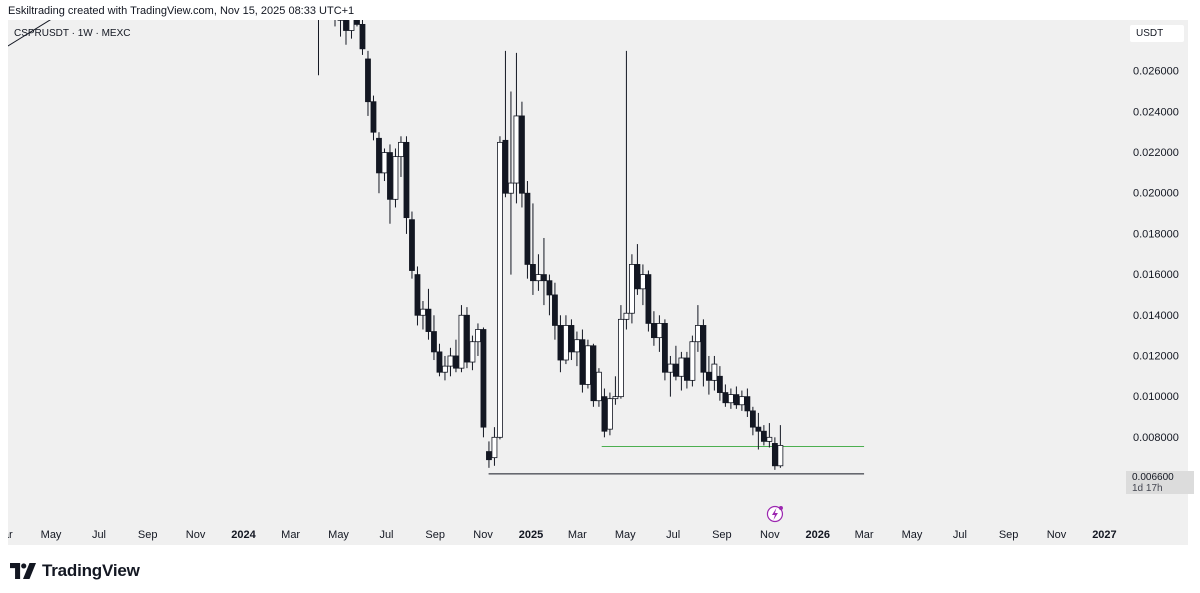 The image size is (1200, 593). Describe the element at coordinates (75, 571) in the screenshot. I see `tradingview-brand: TradingView` at that location.